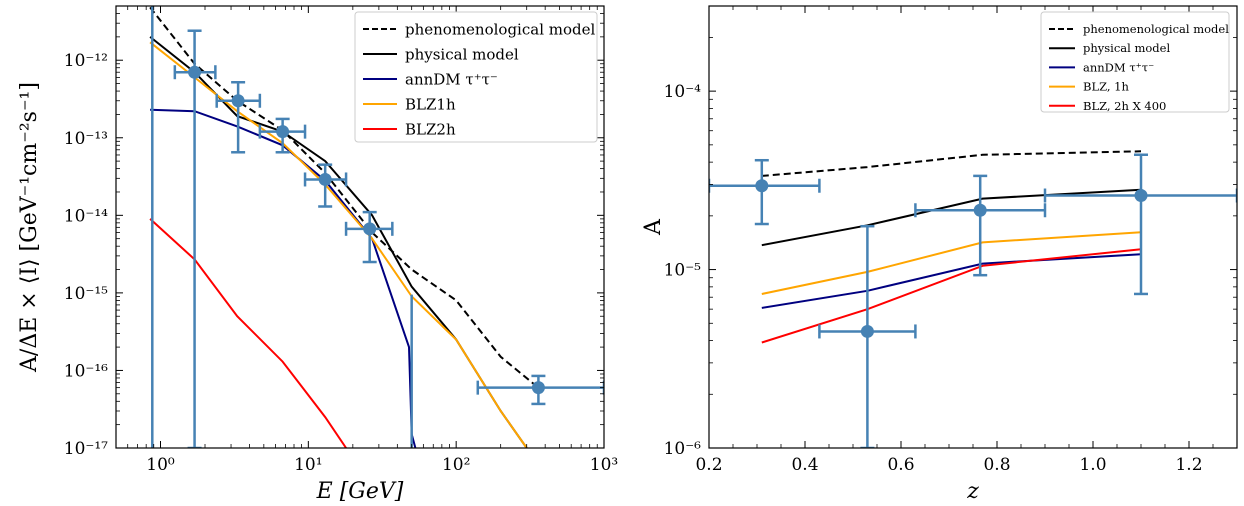 This screenshot has width=1244, height=506. Describe the element at coordinates (683, 271) in the screenshot. I see `y-tick-label: 10⁻⁵` at that location.